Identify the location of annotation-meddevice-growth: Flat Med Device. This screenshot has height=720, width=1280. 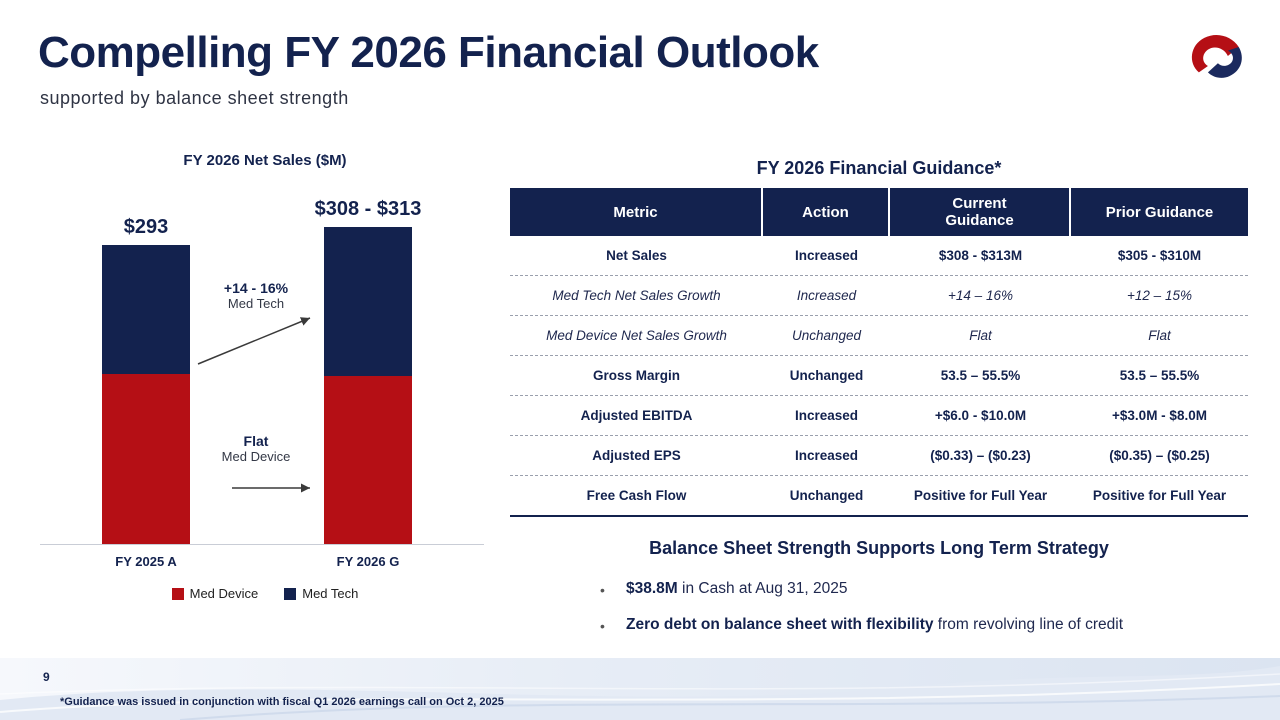
(256, 448).